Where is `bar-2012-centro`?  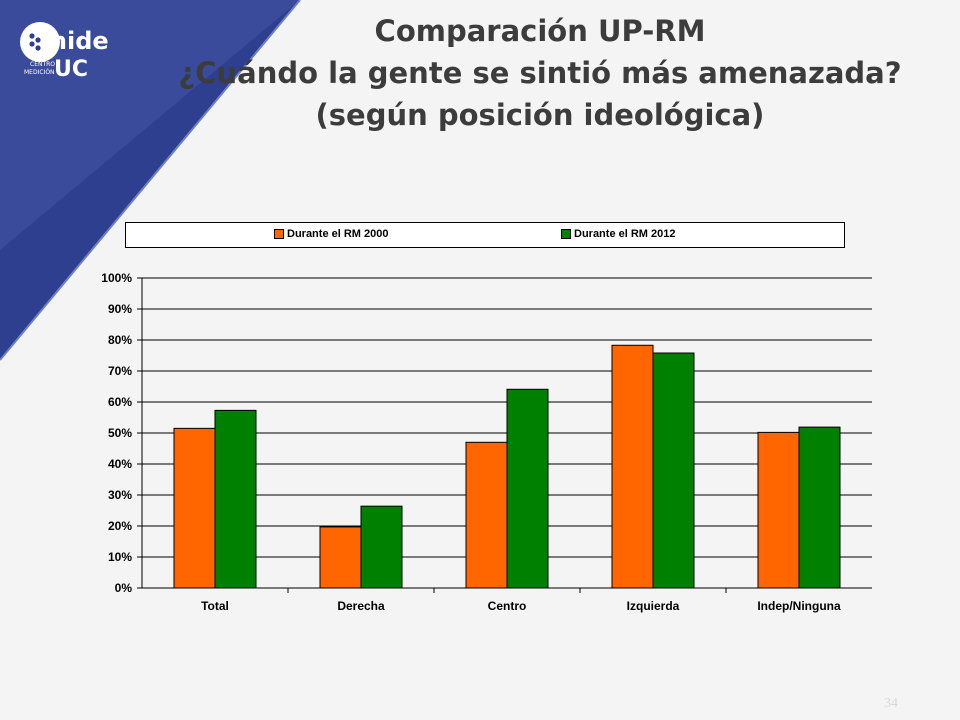 bar-2012-centro is located at coordinates (527, 488).